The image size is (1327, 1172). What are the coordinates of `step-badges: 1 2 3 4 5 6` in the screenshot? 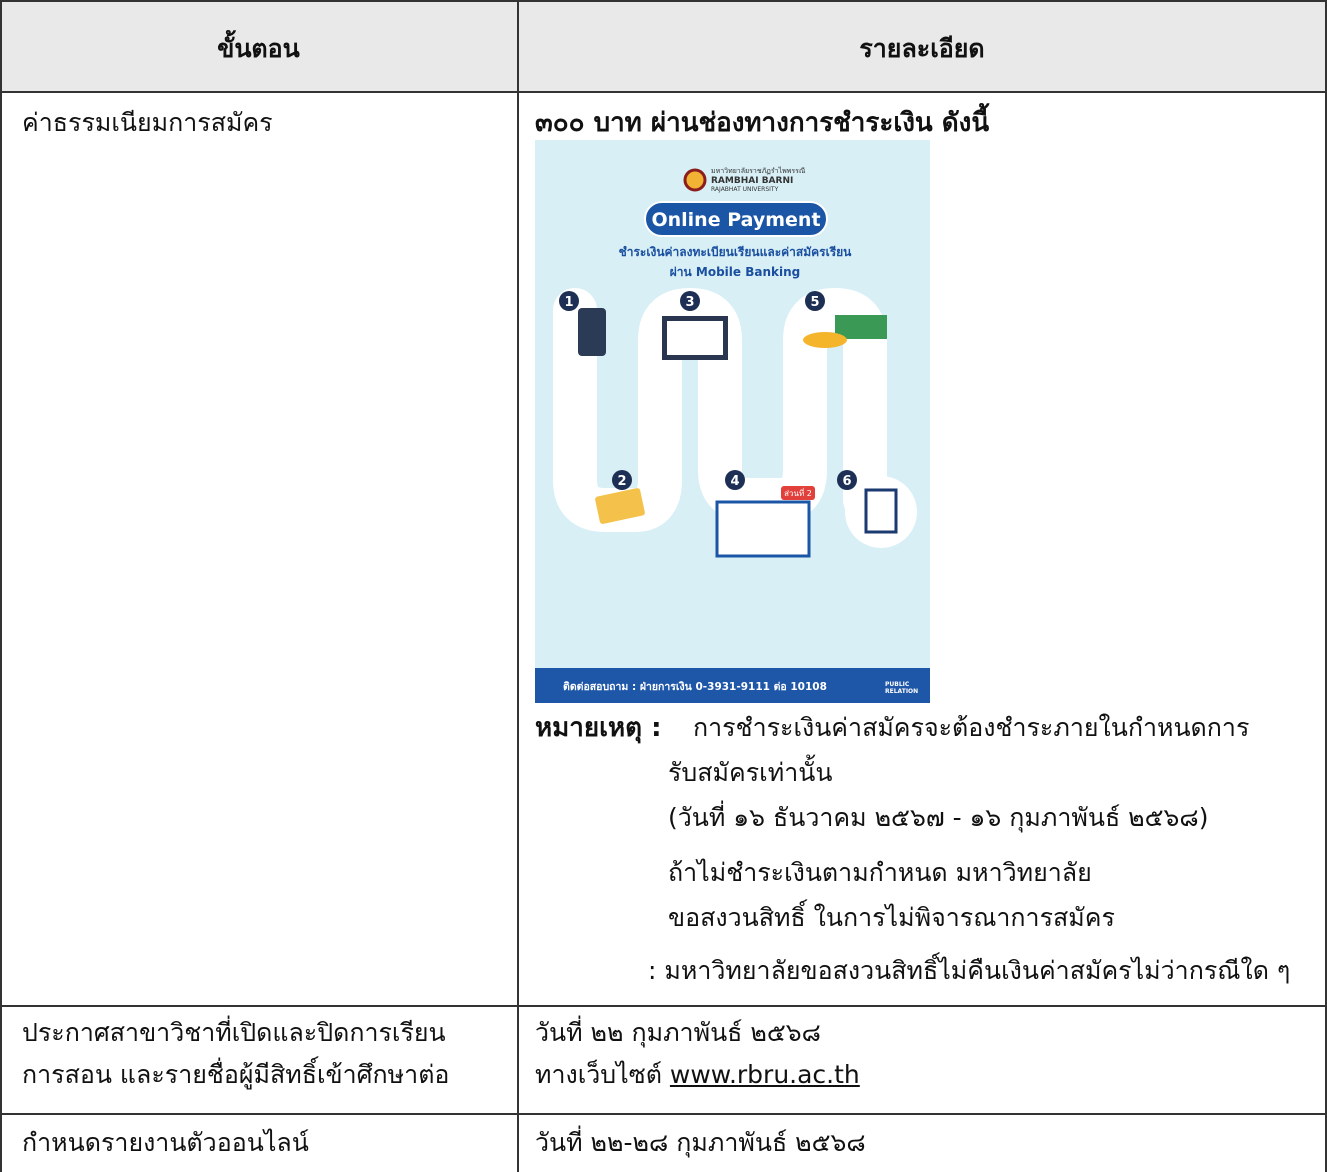 It's located at (708, 390).